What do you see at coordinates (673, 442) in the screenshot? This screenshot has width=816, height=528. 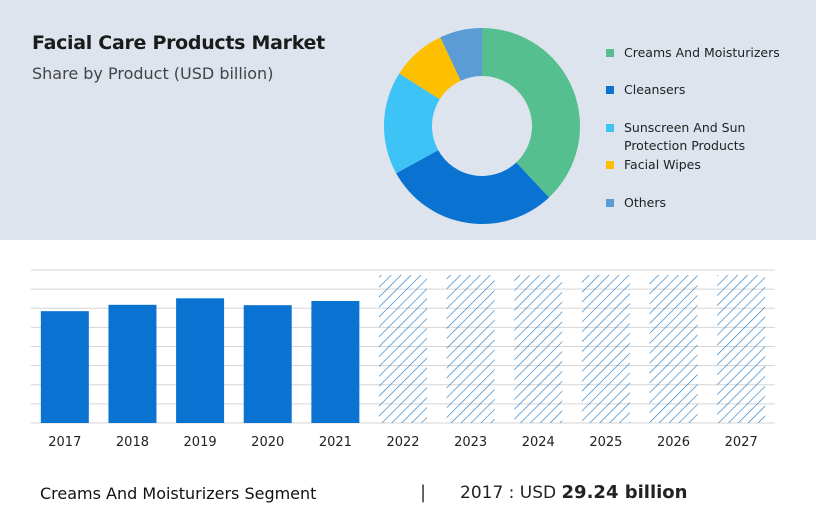 I see `x-tick-label: 2026` at bounding box center [673, 442].